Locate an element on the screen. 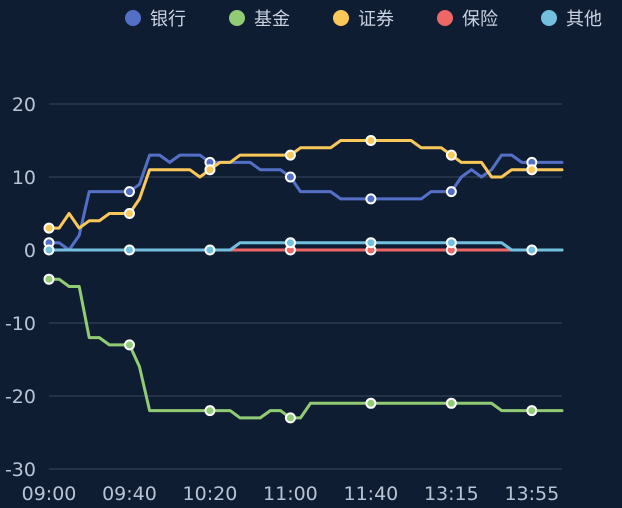 The height and width of the screenshot is (508, 622). legend-label: 证券 is located at coordinates (376, 19).